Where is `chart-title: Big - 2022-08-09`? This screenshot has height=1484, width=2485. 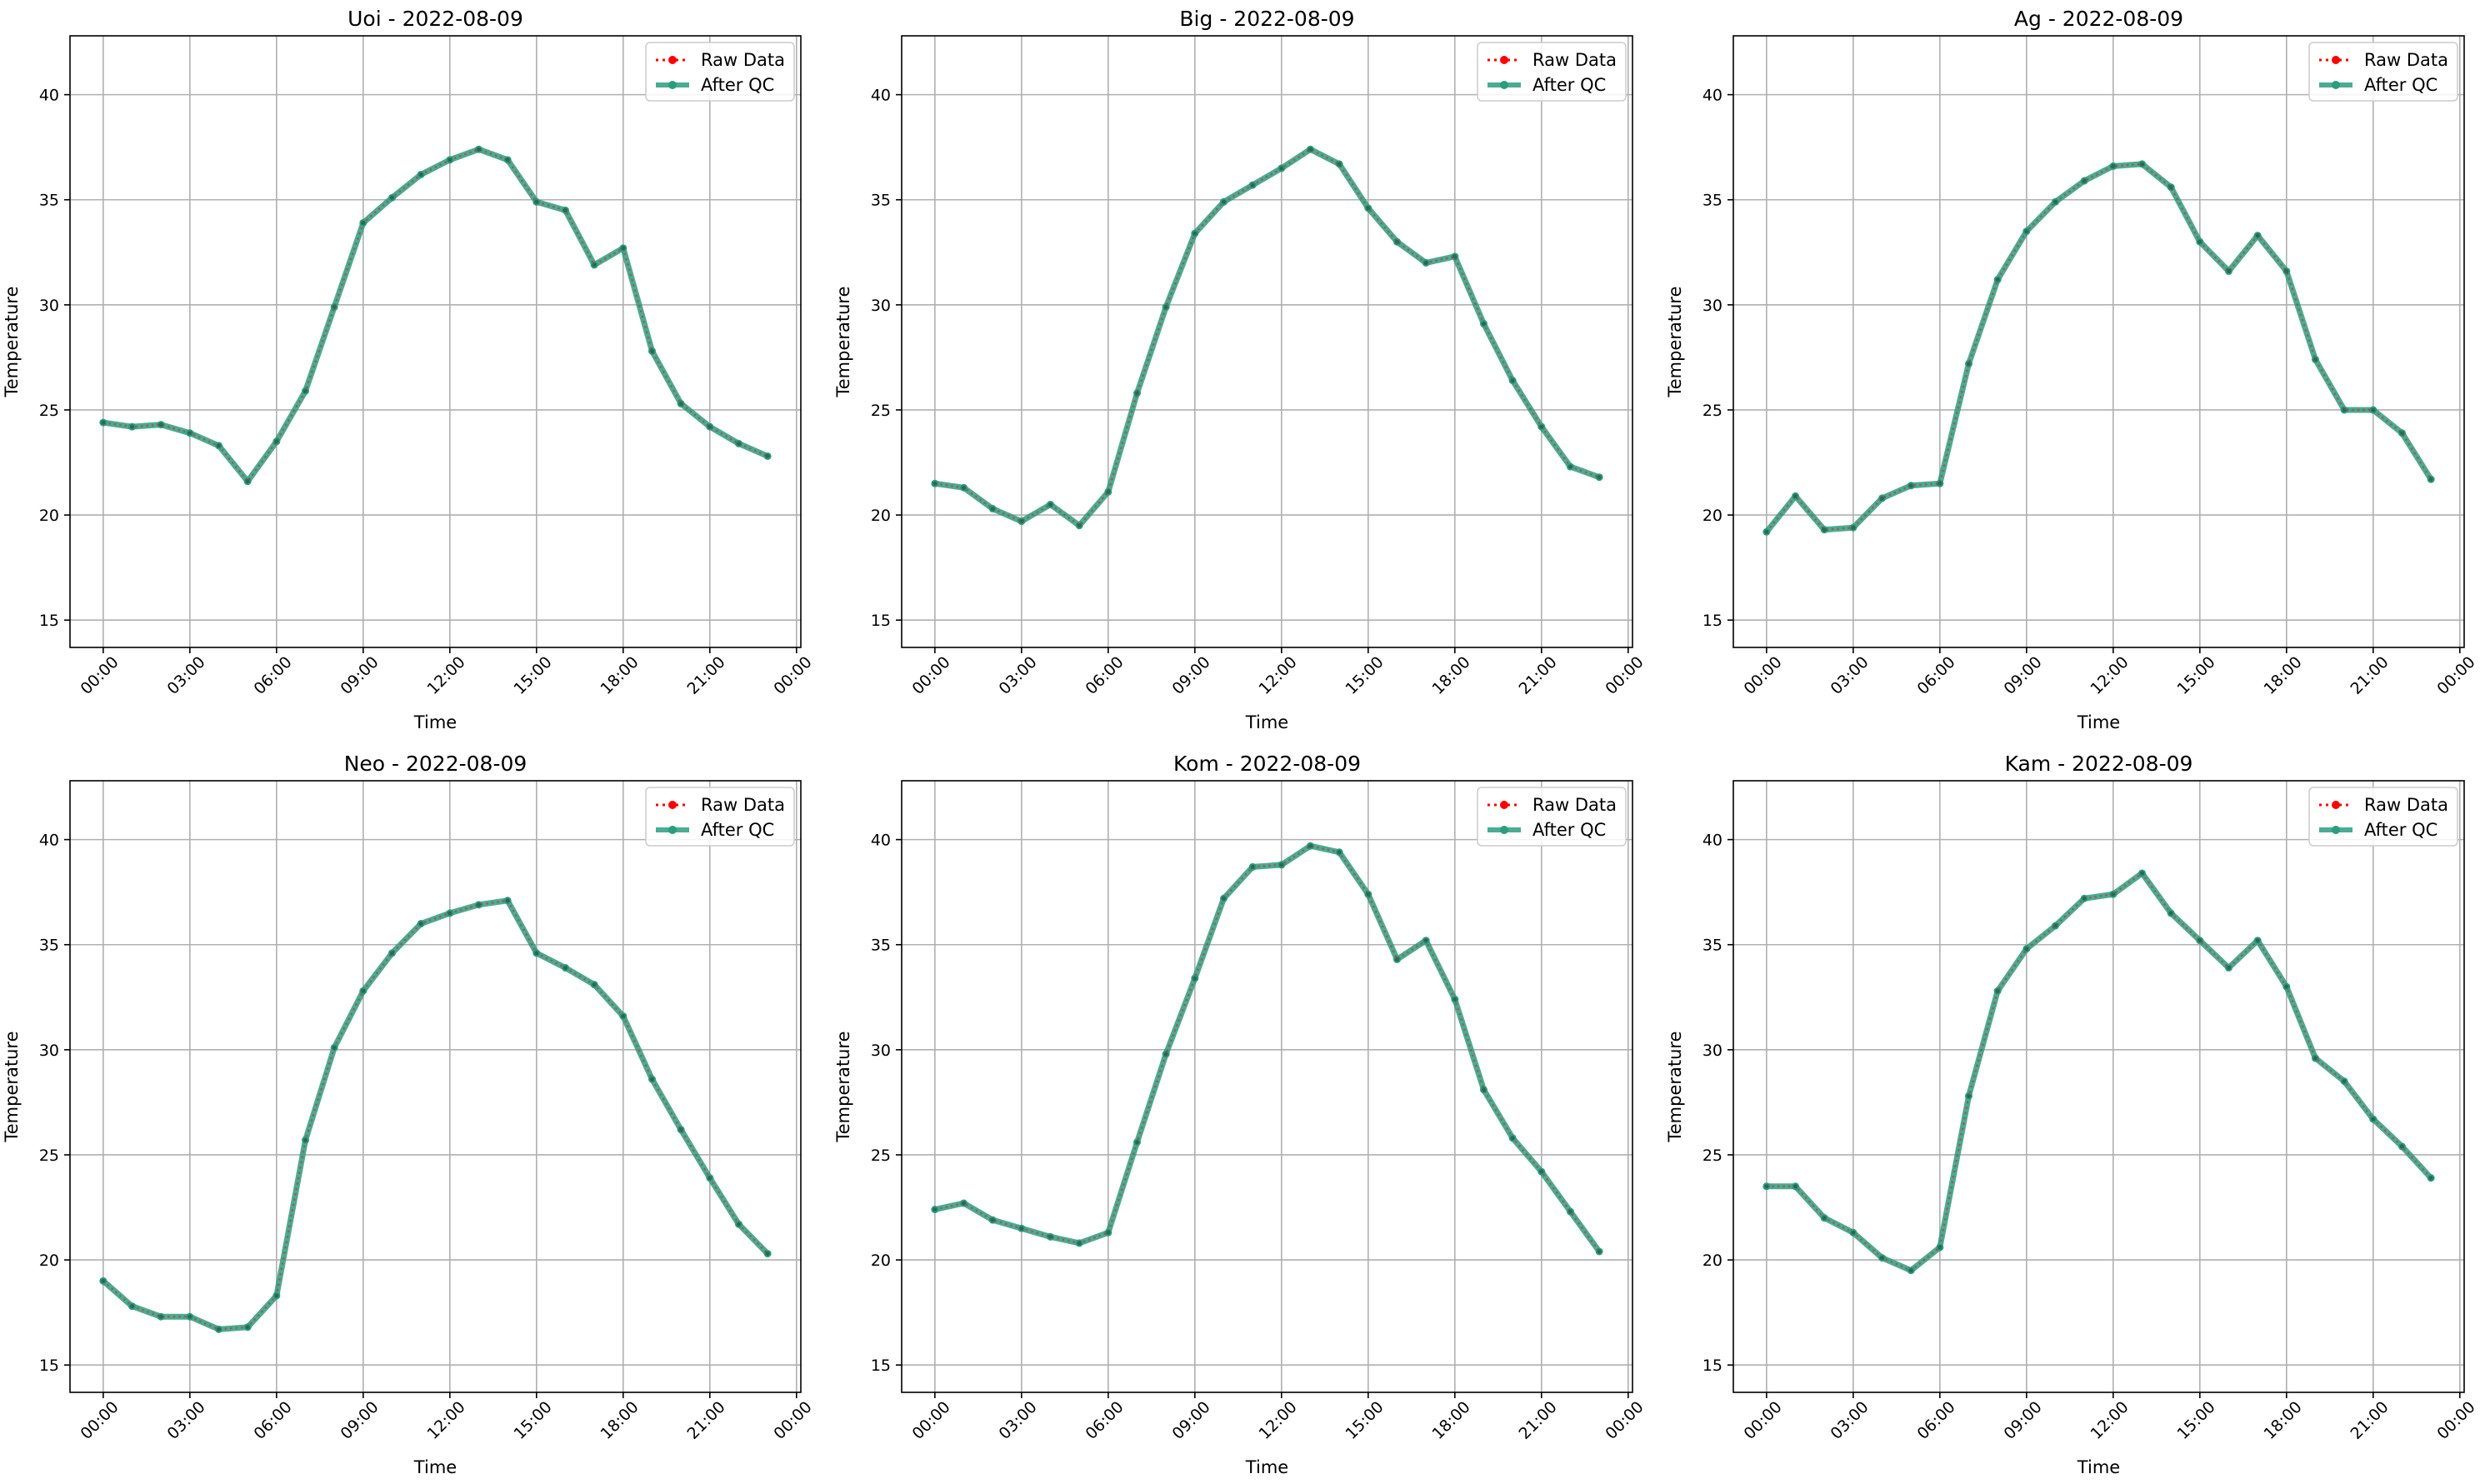
chart-title: Big - 2022-08-09 is located at coordinates (1266, 19).